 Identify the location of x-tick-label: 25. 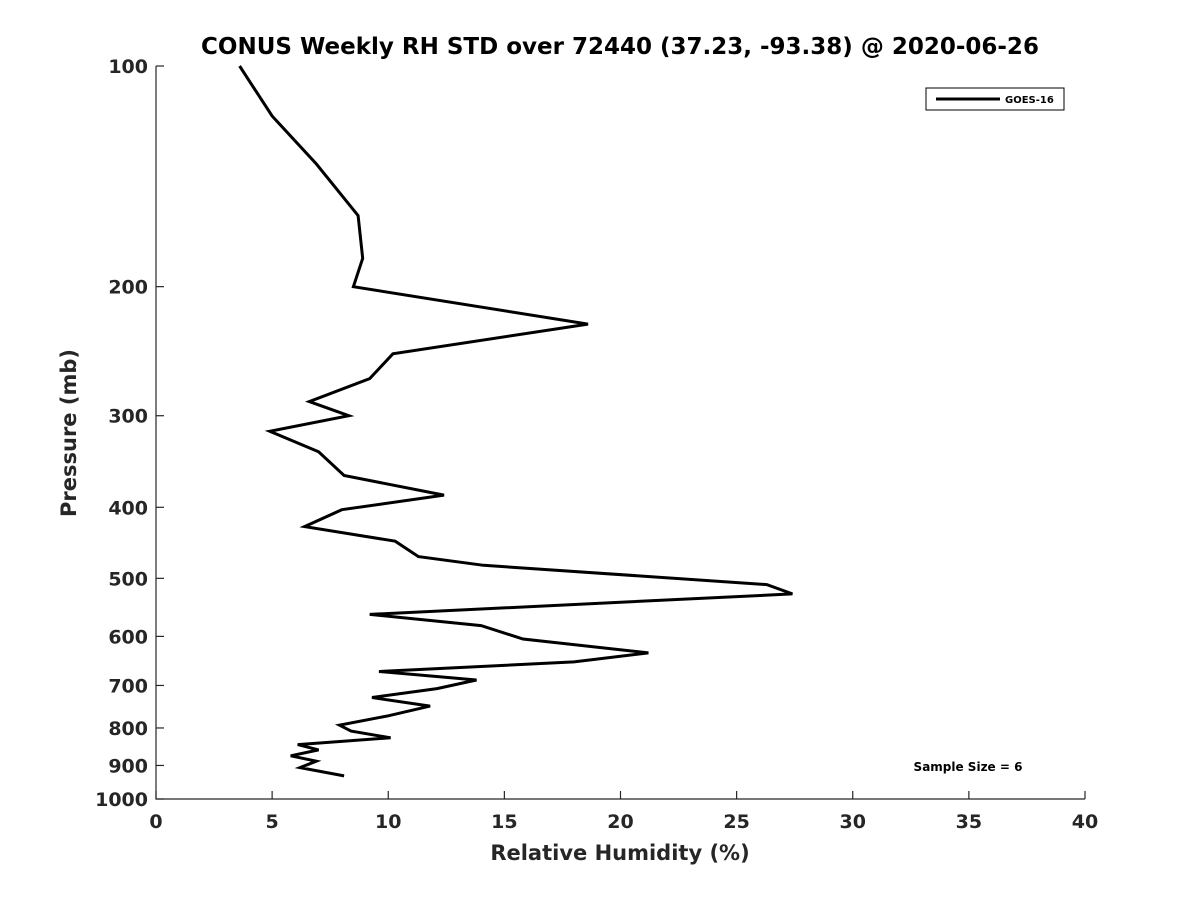
(736, 822).